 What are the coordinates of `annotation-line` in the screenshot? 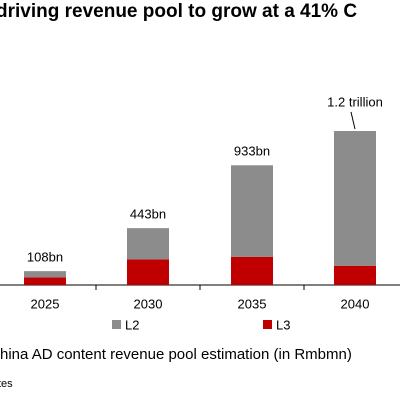 It's located at (353, 120).